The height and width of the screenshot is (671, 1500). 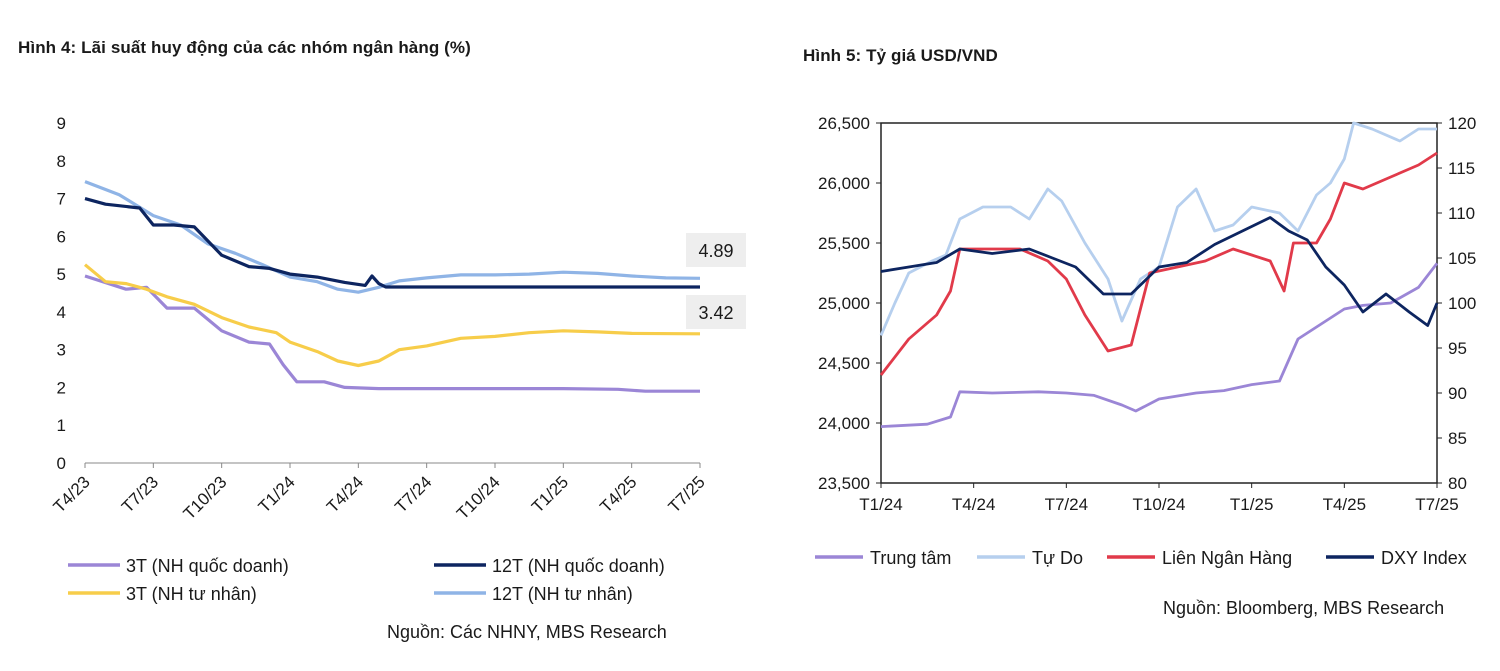 What do you see at coordinates (844, 483) in the screenshot?
I see `chart-2-left-tick-label: 23,500` at bounding box center [844, 483].